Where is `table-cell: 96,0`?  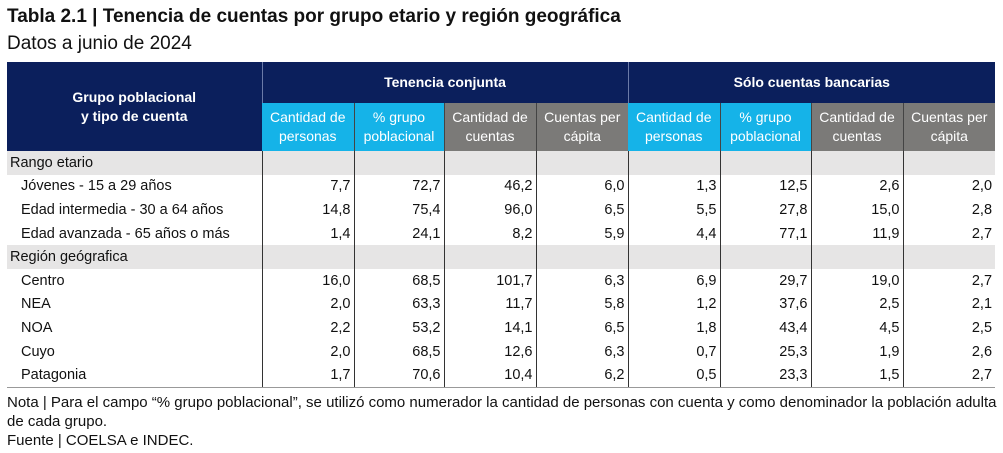 table-cell: 96,0 is located at coordinates (489, 210).